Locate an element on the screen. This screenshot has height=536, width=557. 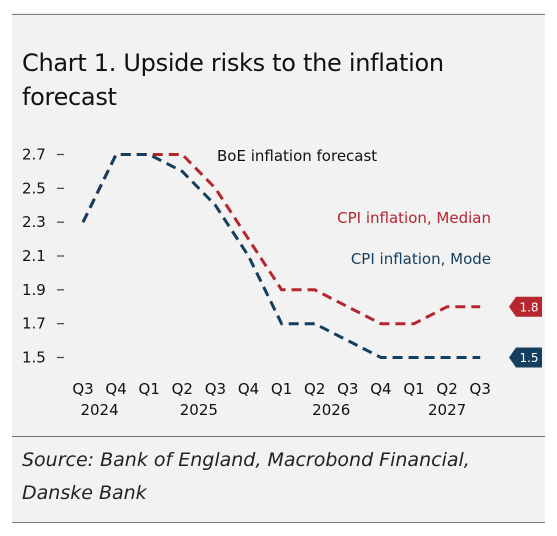
y-tick-label: 2.3 is located at coordinates (34, 222).